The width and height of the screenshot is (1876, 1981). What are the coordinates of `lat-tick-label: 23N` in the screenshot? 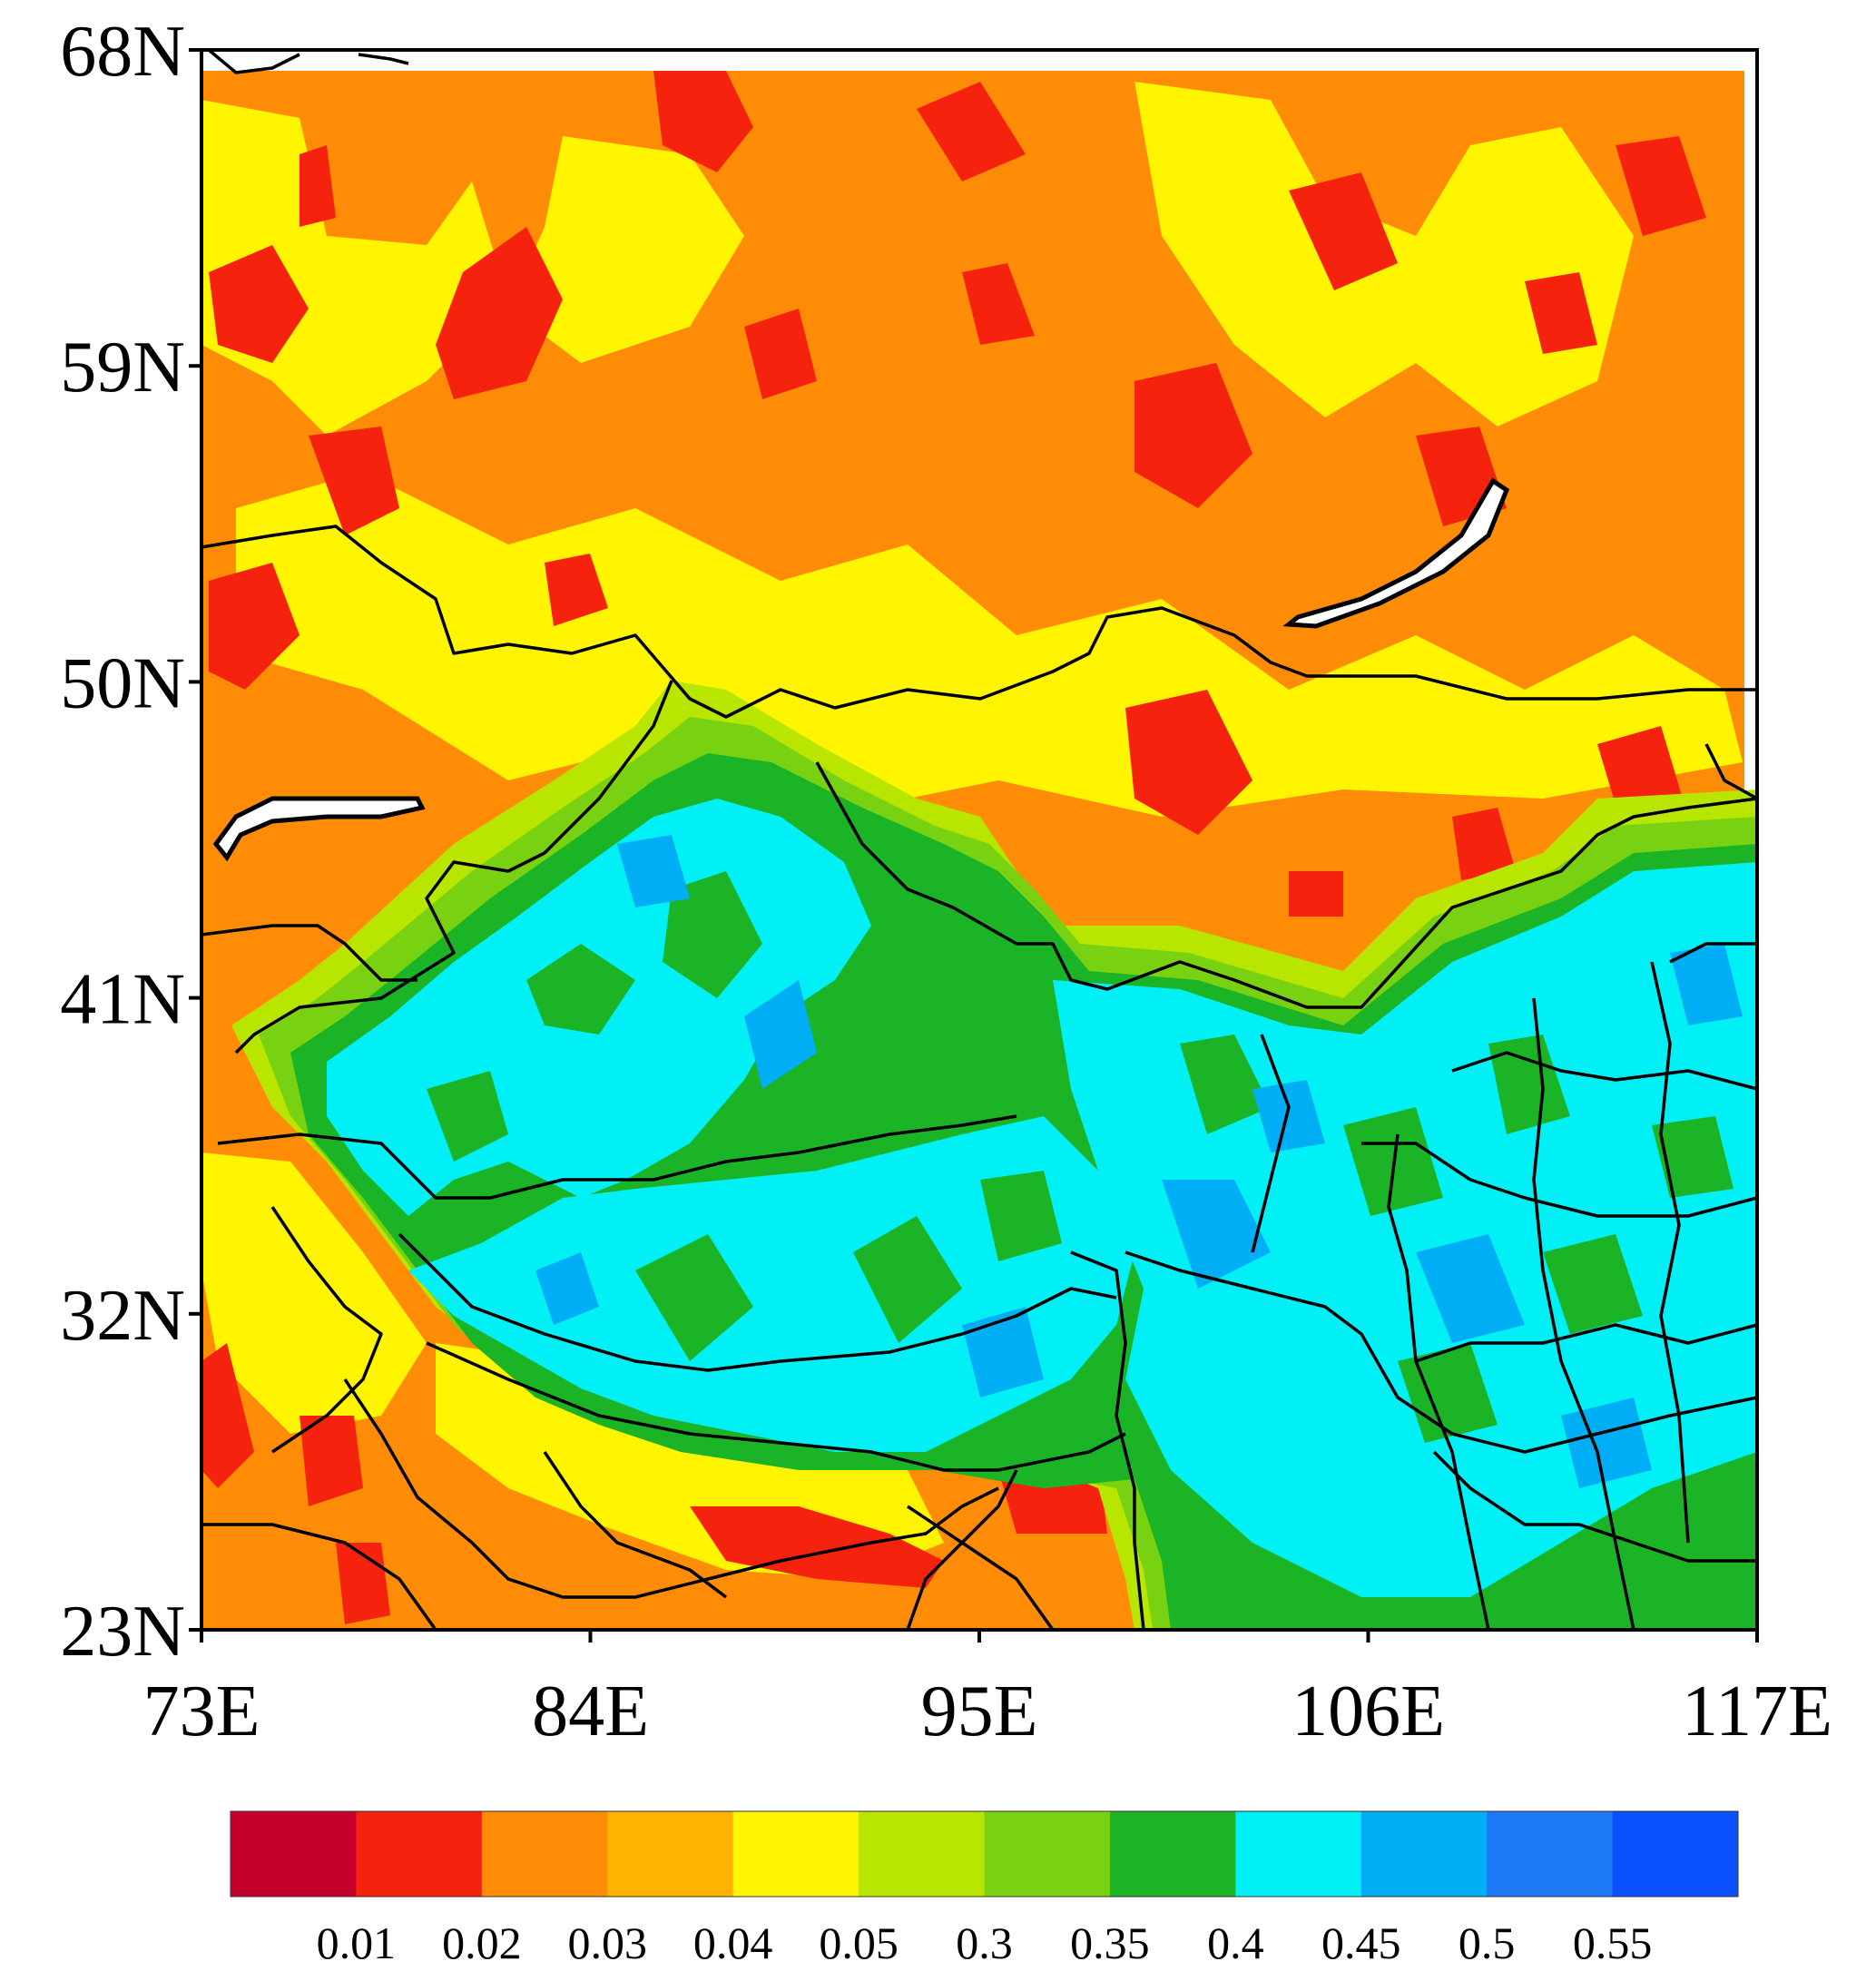 It's located at (123, 1632).